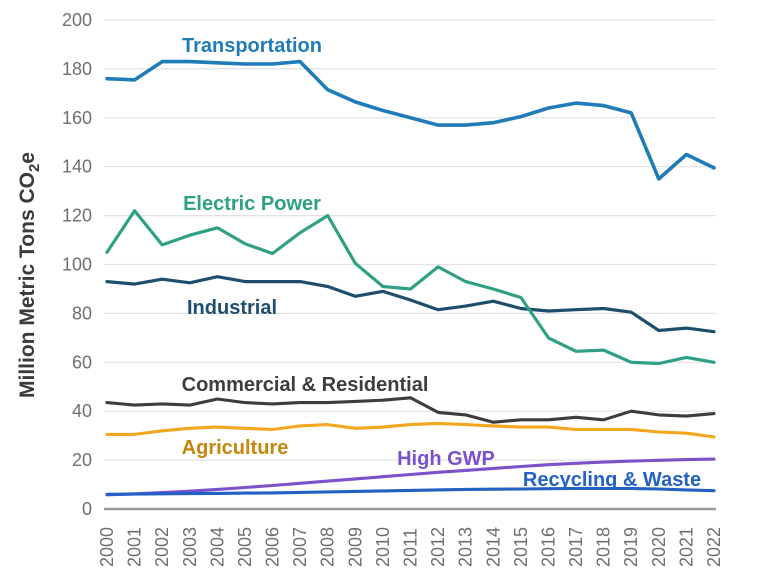 Image resolution: width=768 pixels, height=576 pixels. What do you see at coordinates (493, 547) in the screenshot?
I see `x-tick-label: 2014` at bounding box center [493, 547].